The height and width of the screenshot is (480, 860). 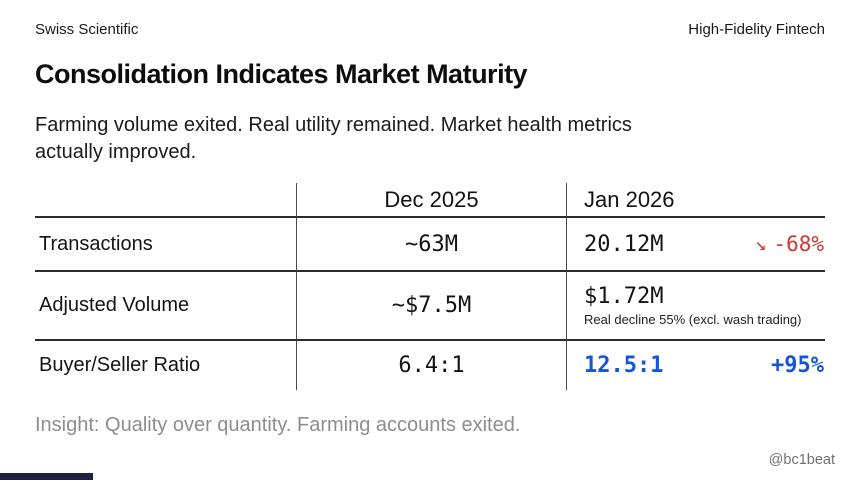 What do you see at coordinates (695, 365) in the screenshot?
I see `jan-cell-buyer-seller-ratio: 12.5:1 +95%` at bounding box center [695, 365].